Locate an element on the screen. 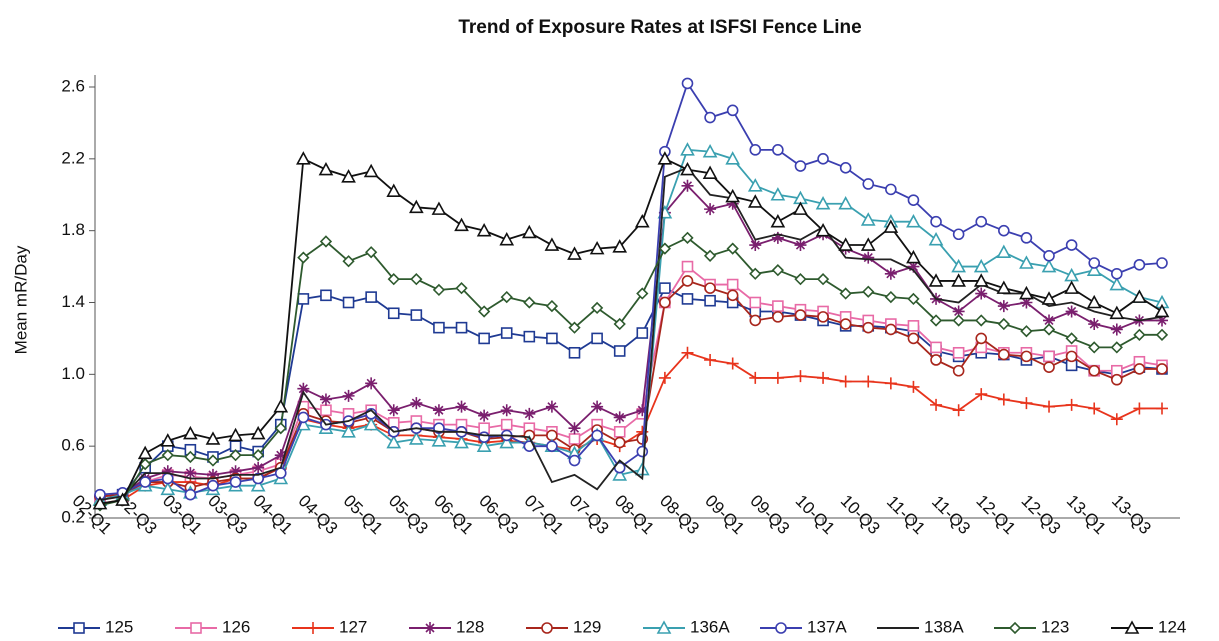 This screenshot has height=641, width=1219. y-tick-label: 0.6 is located at coordinates (73, 445).